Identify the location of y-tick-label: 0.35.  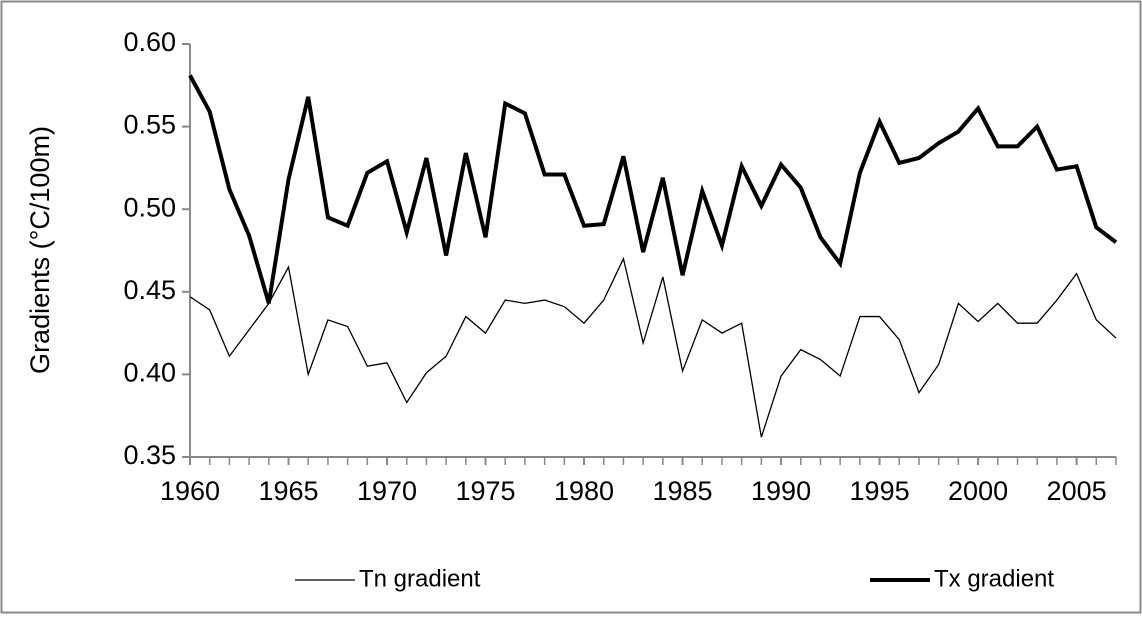
(149, 455).